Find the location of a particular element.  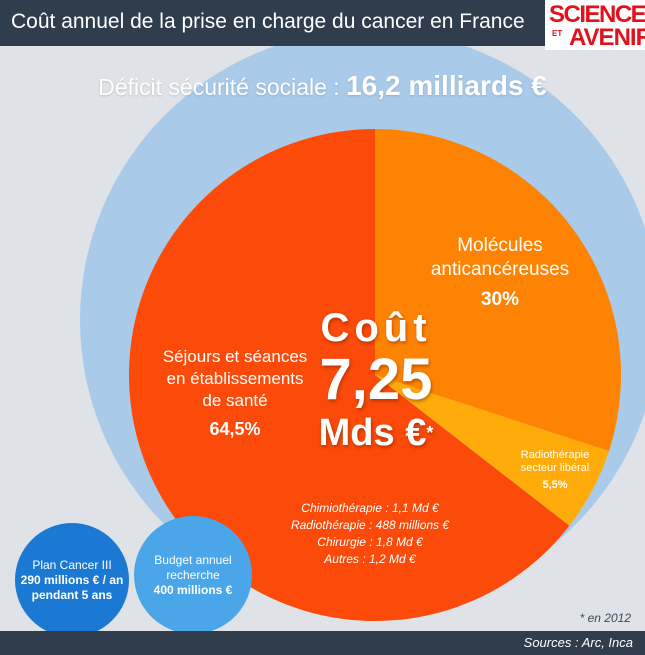

radiotherapie-label: Radiothérapie secteur libéral 5,5% is located at coordinates (555, 470).